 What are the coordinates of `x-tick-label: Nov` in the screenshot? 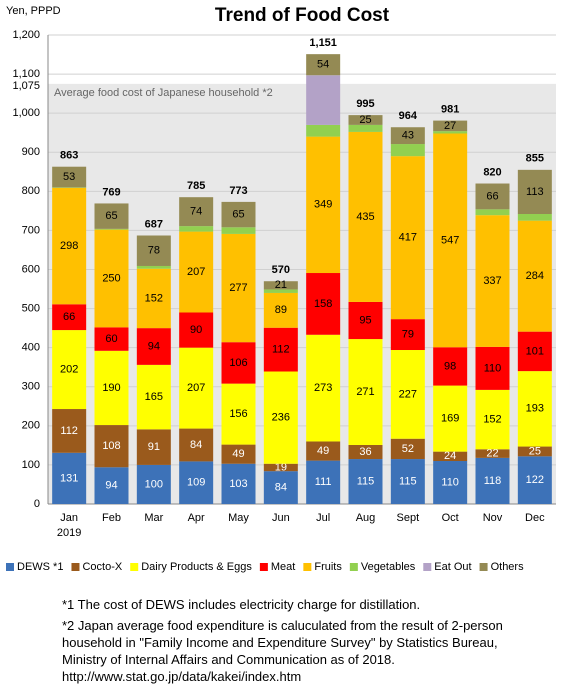 It's located at (493, 518).